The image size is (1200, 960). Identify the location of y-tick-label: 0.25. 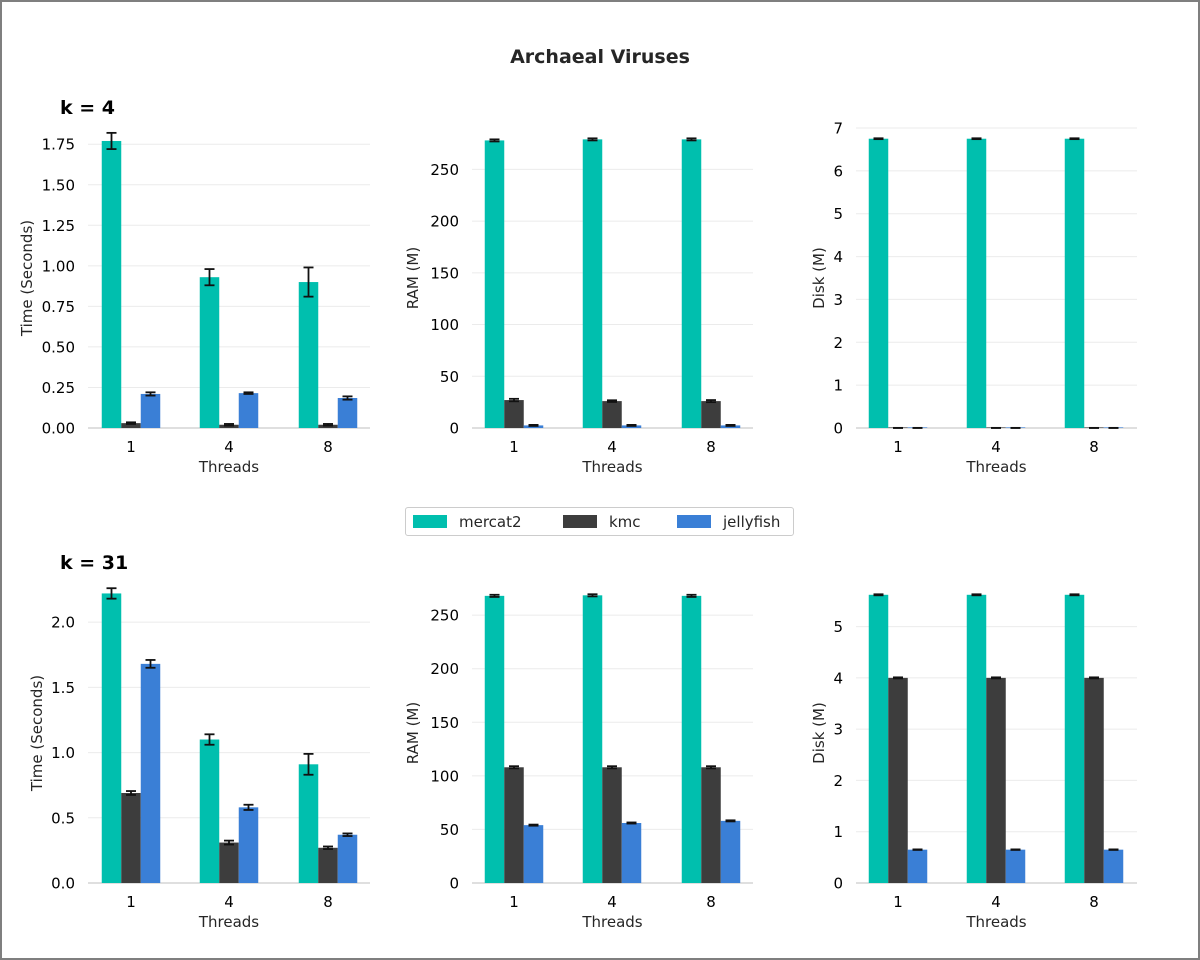
(58, 388).